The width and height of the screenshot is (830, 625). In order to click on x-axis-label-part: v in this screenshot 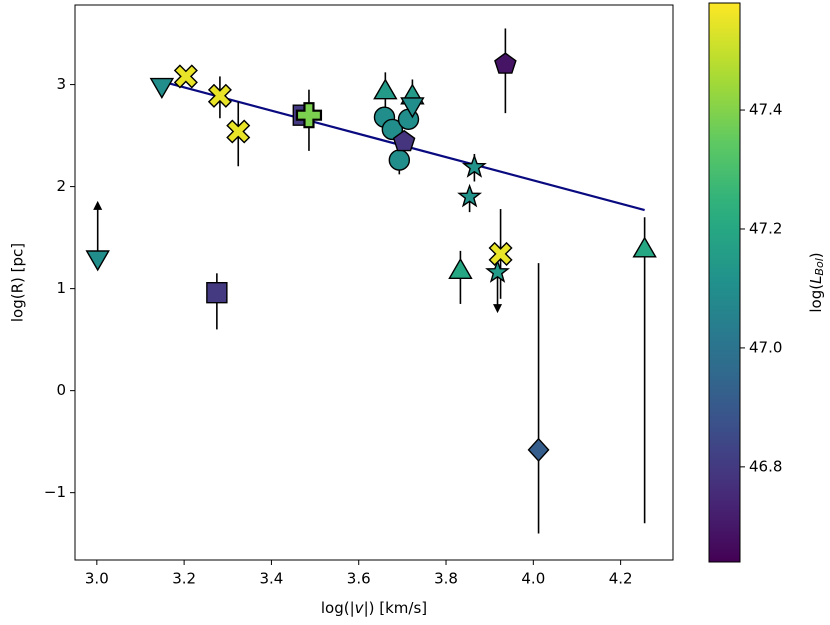, I will do `click(360, 608)`.